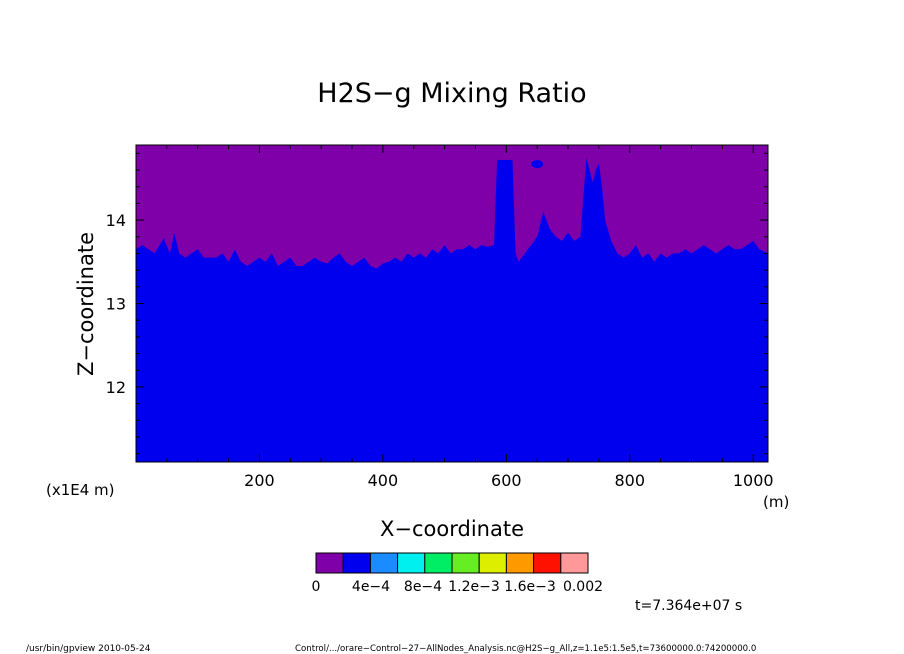 This screenshot has width=904, height=654. I want to click on time-label: t=7.364e+07 s, so click(688, 606).